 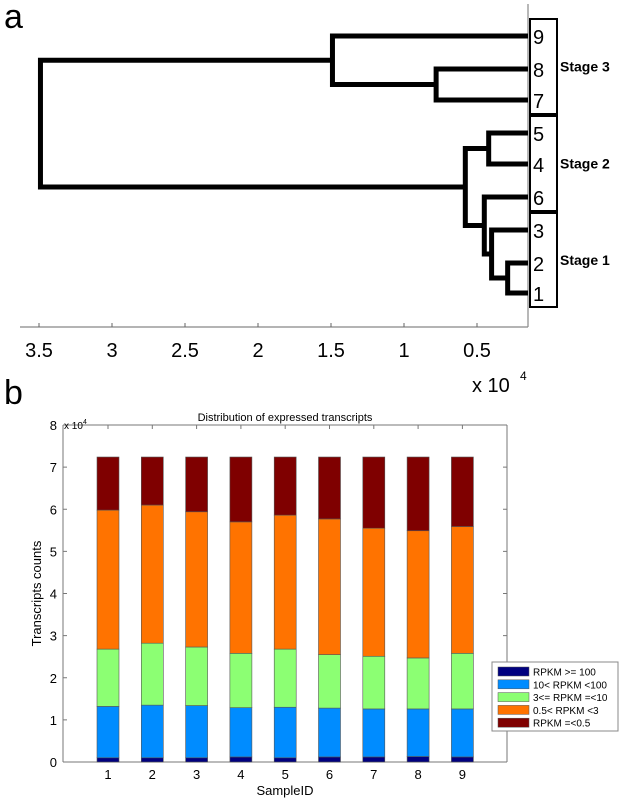 I want to click on dendrogram-link-n6, so click(x=480, y=84).